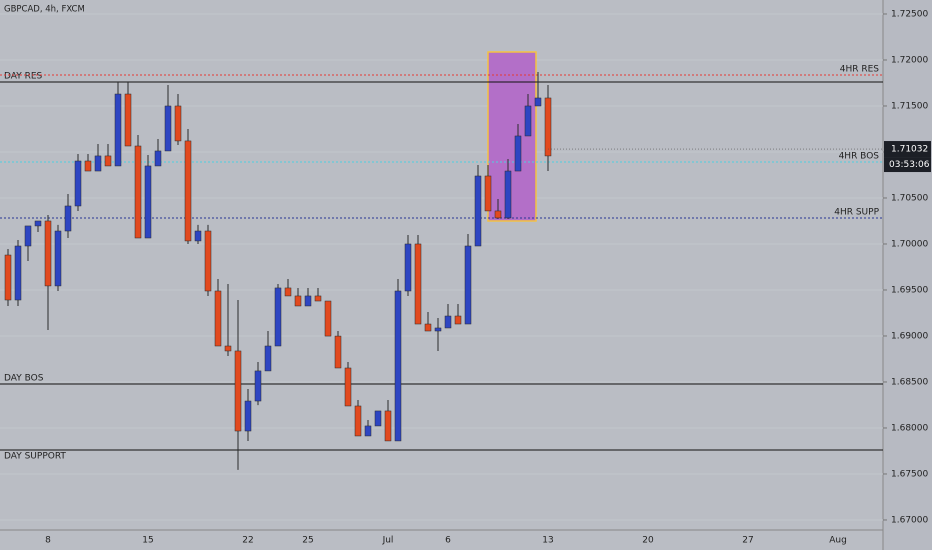 The image size is (932, 550). I want to click on x-tick-label: 15, so click(147, 541).